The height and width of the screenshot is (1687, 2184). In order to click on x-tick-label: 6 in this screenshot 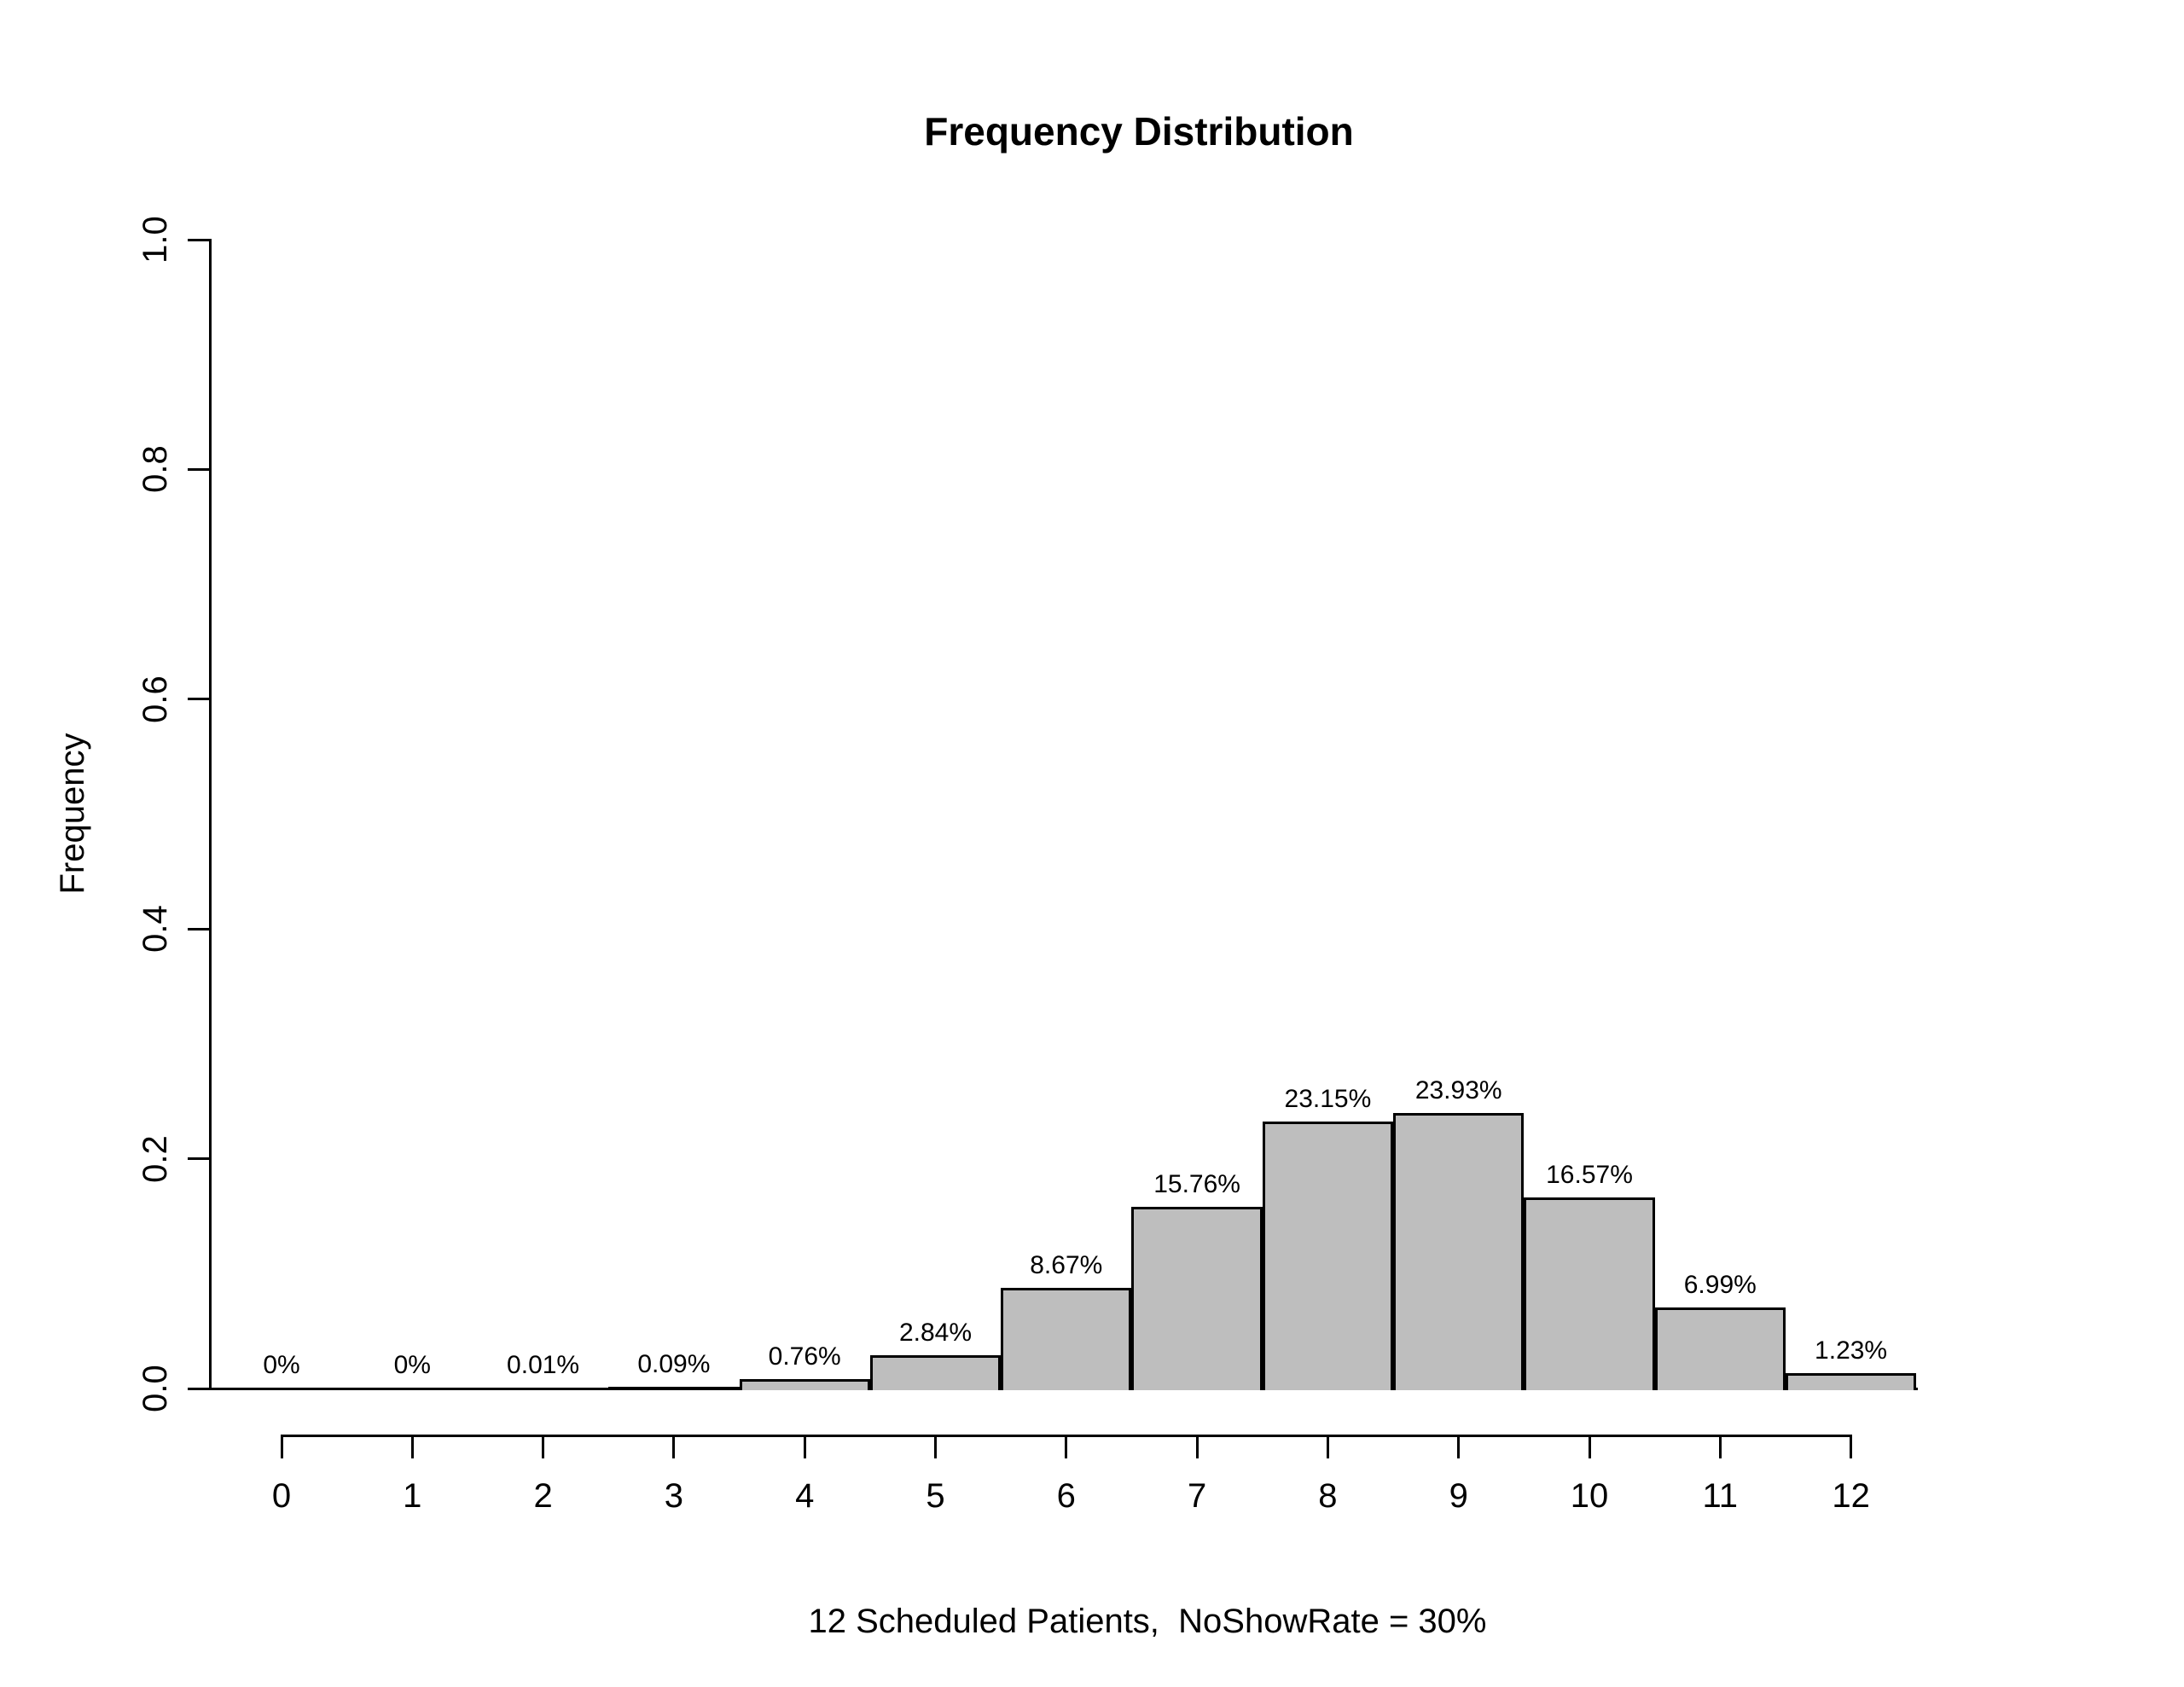, I will do `click(1066, 1496)`.